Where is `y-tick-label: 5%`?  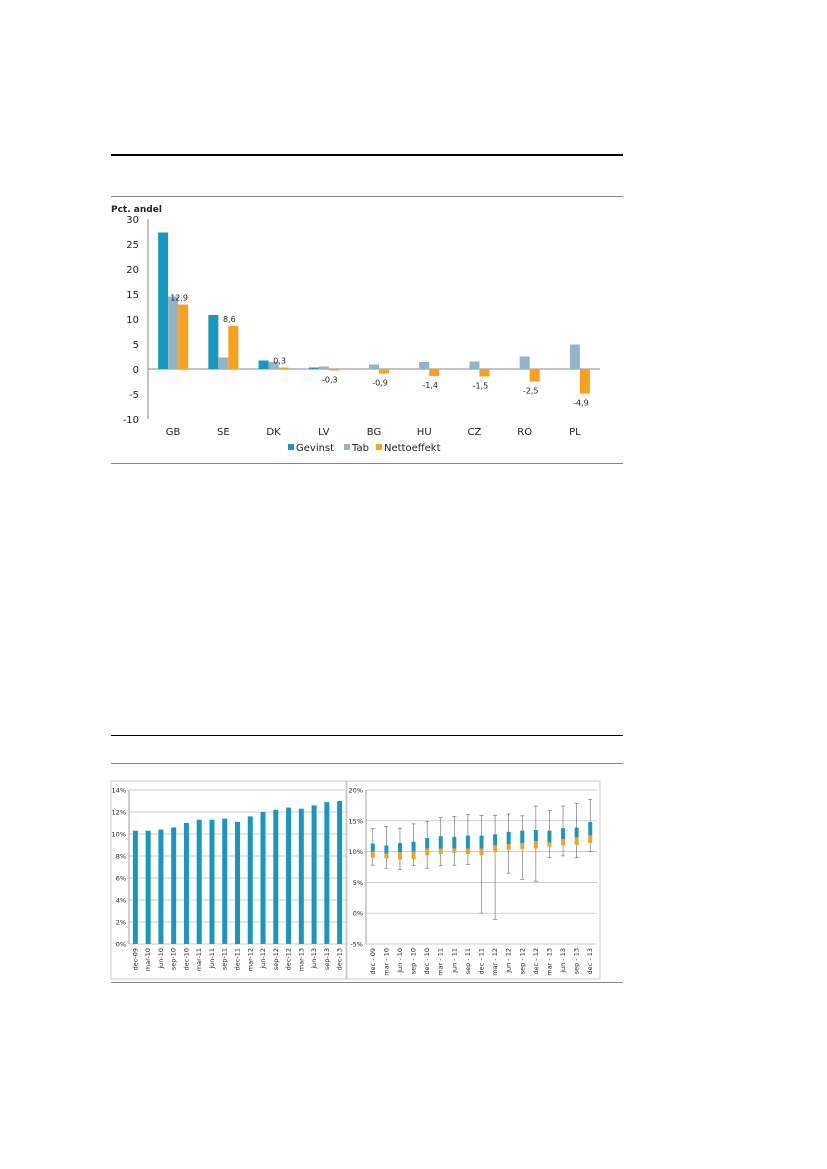 y-tick-label: 5% is located at coordinates (358, 883).